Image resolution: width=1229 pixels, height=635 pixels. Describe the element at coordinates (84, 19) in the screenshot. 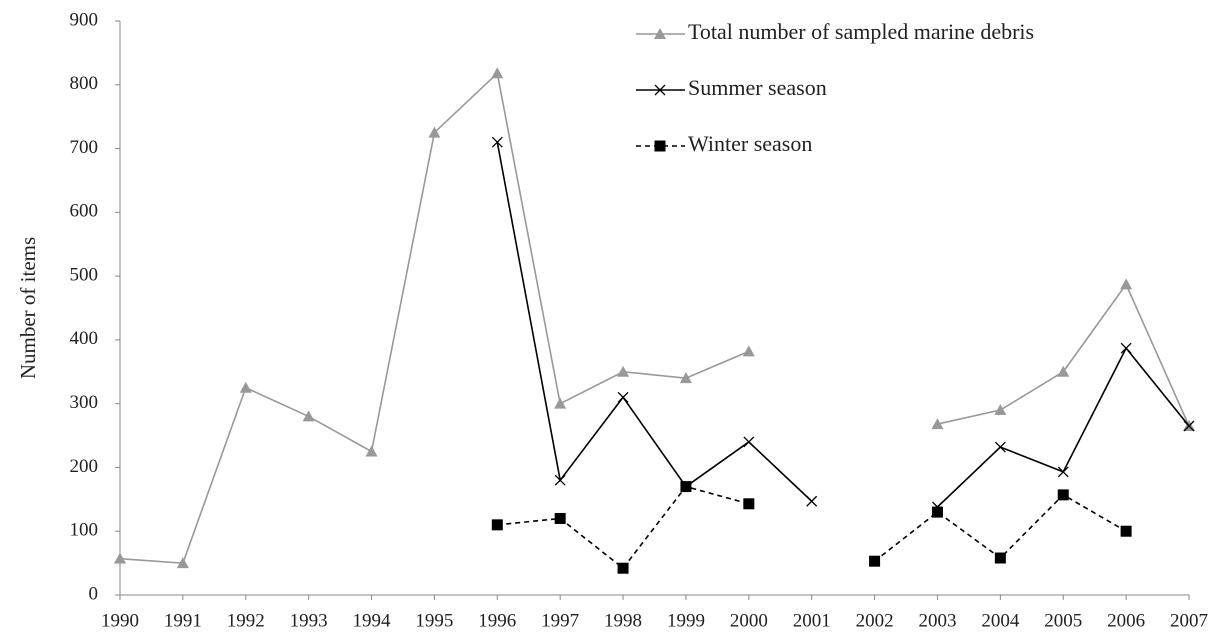

I see `y-tick-label: 900` at that location.